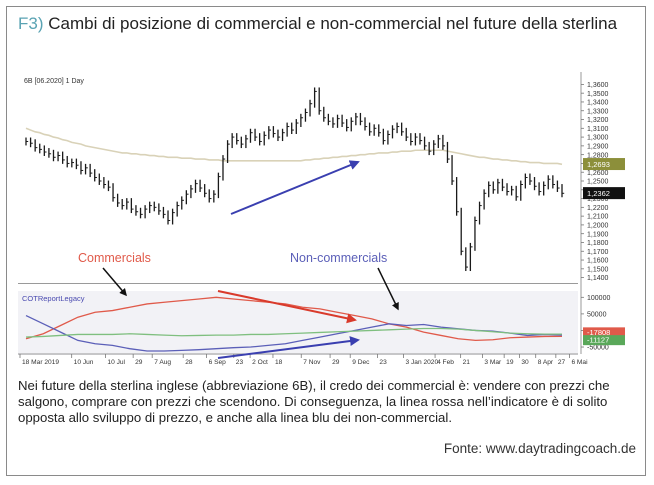  I want to click on panel-divider, so click(298, 283).